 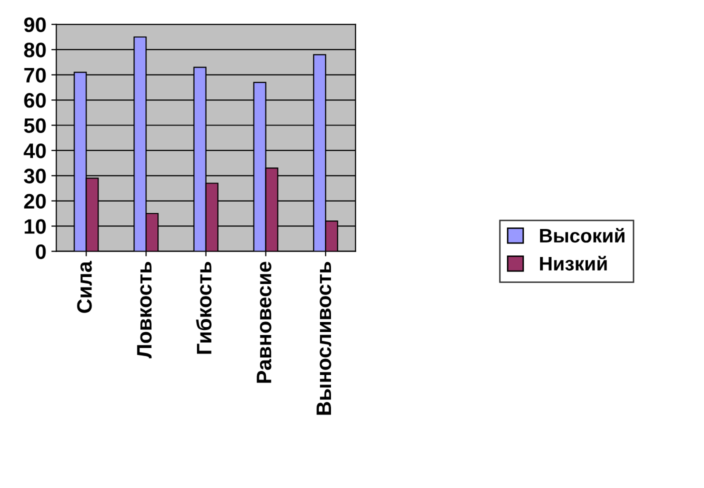 What do you see at coordinates (35, 176) in the screenshot?
I see `y-tick-label: 30` at bounding box center [35, 176].